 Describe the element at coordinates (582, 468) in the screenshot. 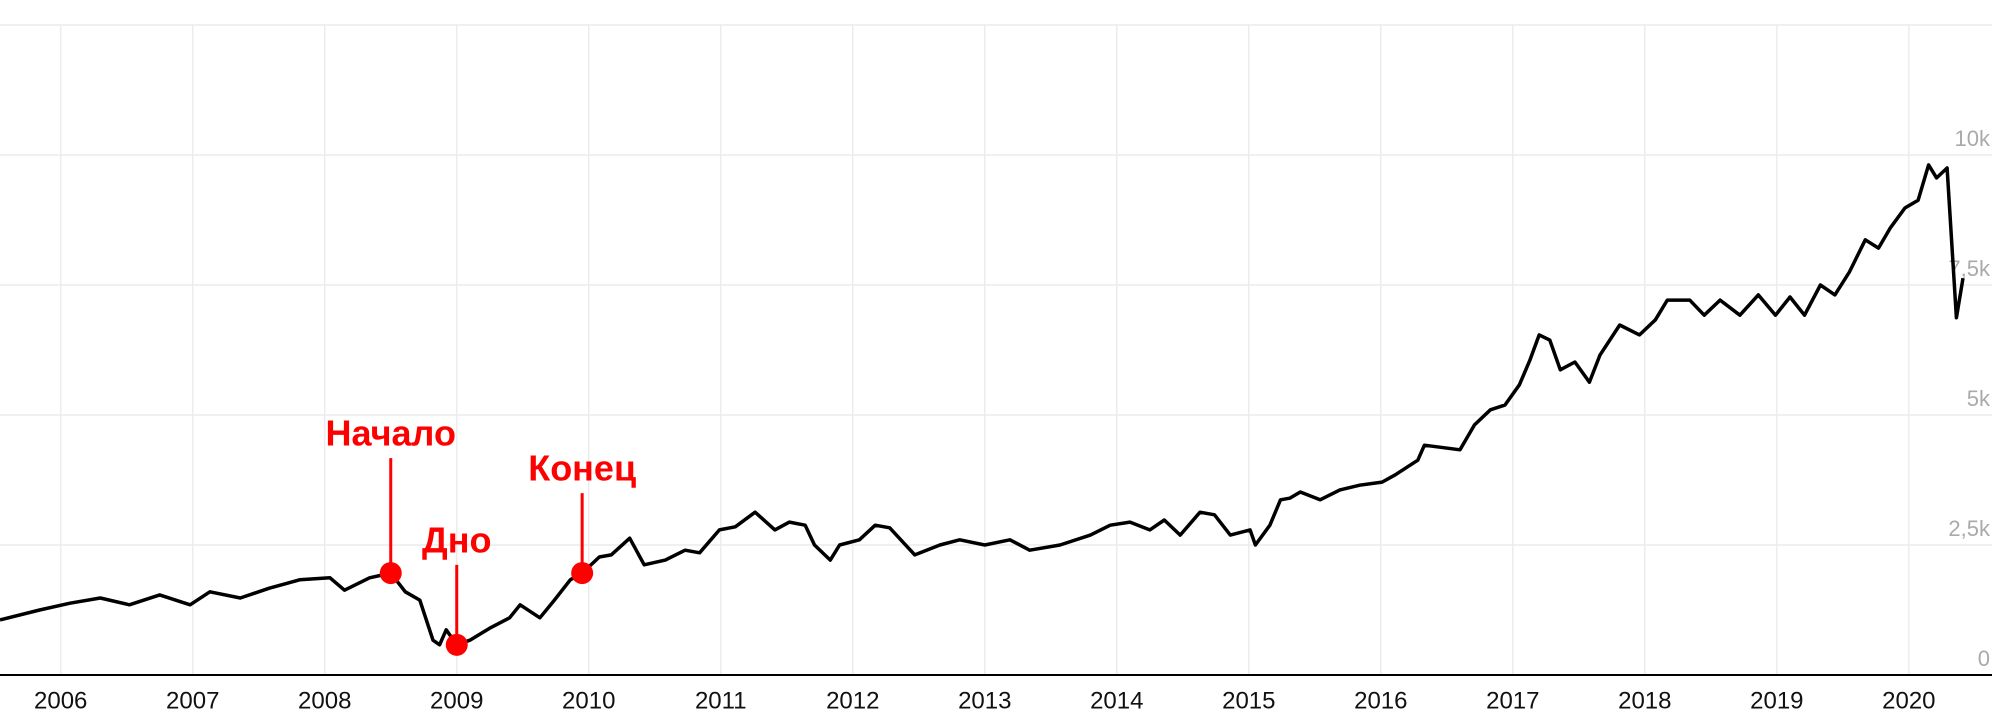

I see `annotation-label: Конец` at that location.